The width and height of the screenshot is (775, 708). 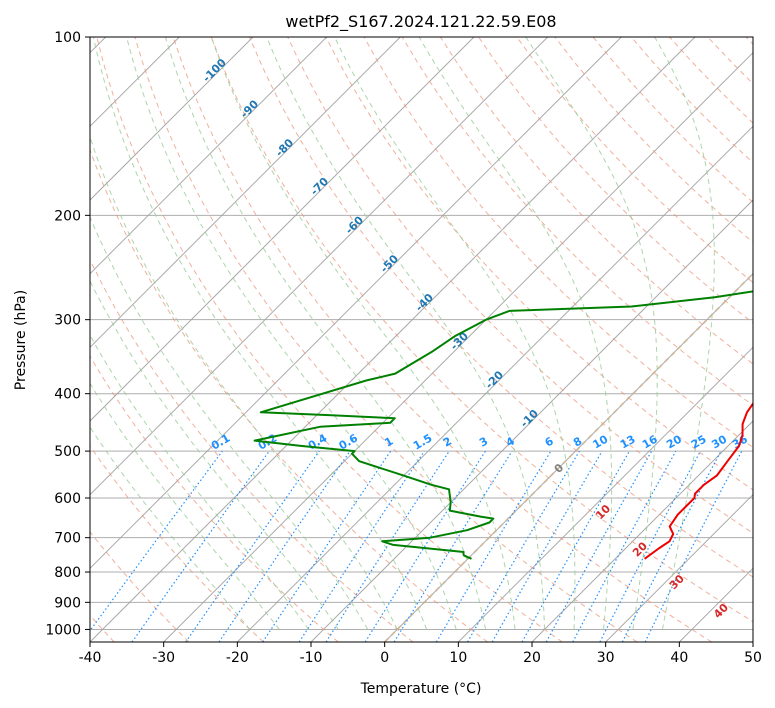 What do you see at coordinates (606, 658) in the screenshot?
I see `x-tick-label: 30` at bounding box center [606, 658].